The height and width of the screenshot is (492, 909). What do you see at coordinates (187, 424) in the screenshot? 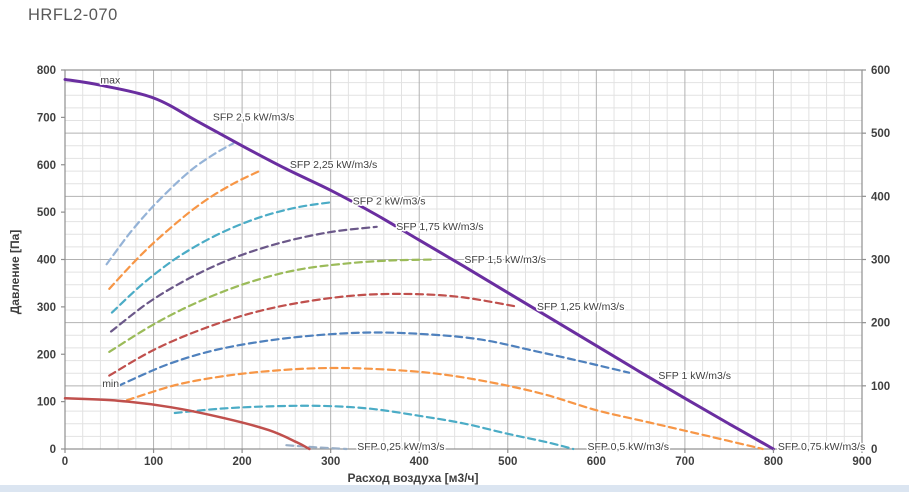
I see `curve-min` at bounding box center [187, 424].